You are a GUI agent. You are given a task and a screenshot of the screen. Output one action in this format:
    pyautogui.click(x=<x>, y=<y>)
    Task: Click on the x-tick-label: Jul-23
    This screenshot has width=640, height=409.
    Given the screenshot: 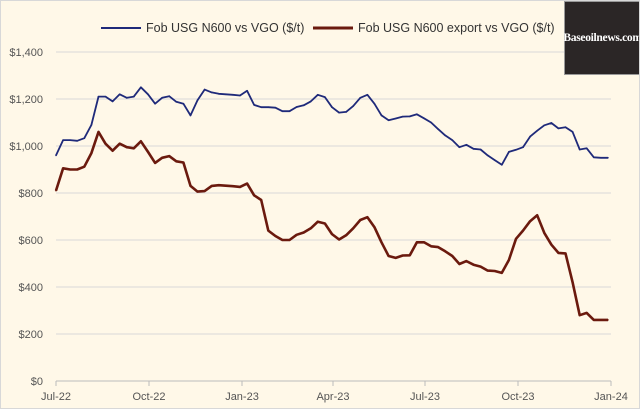 What is the action you would take?
    pyautogui.click(x=425, y=397)
    